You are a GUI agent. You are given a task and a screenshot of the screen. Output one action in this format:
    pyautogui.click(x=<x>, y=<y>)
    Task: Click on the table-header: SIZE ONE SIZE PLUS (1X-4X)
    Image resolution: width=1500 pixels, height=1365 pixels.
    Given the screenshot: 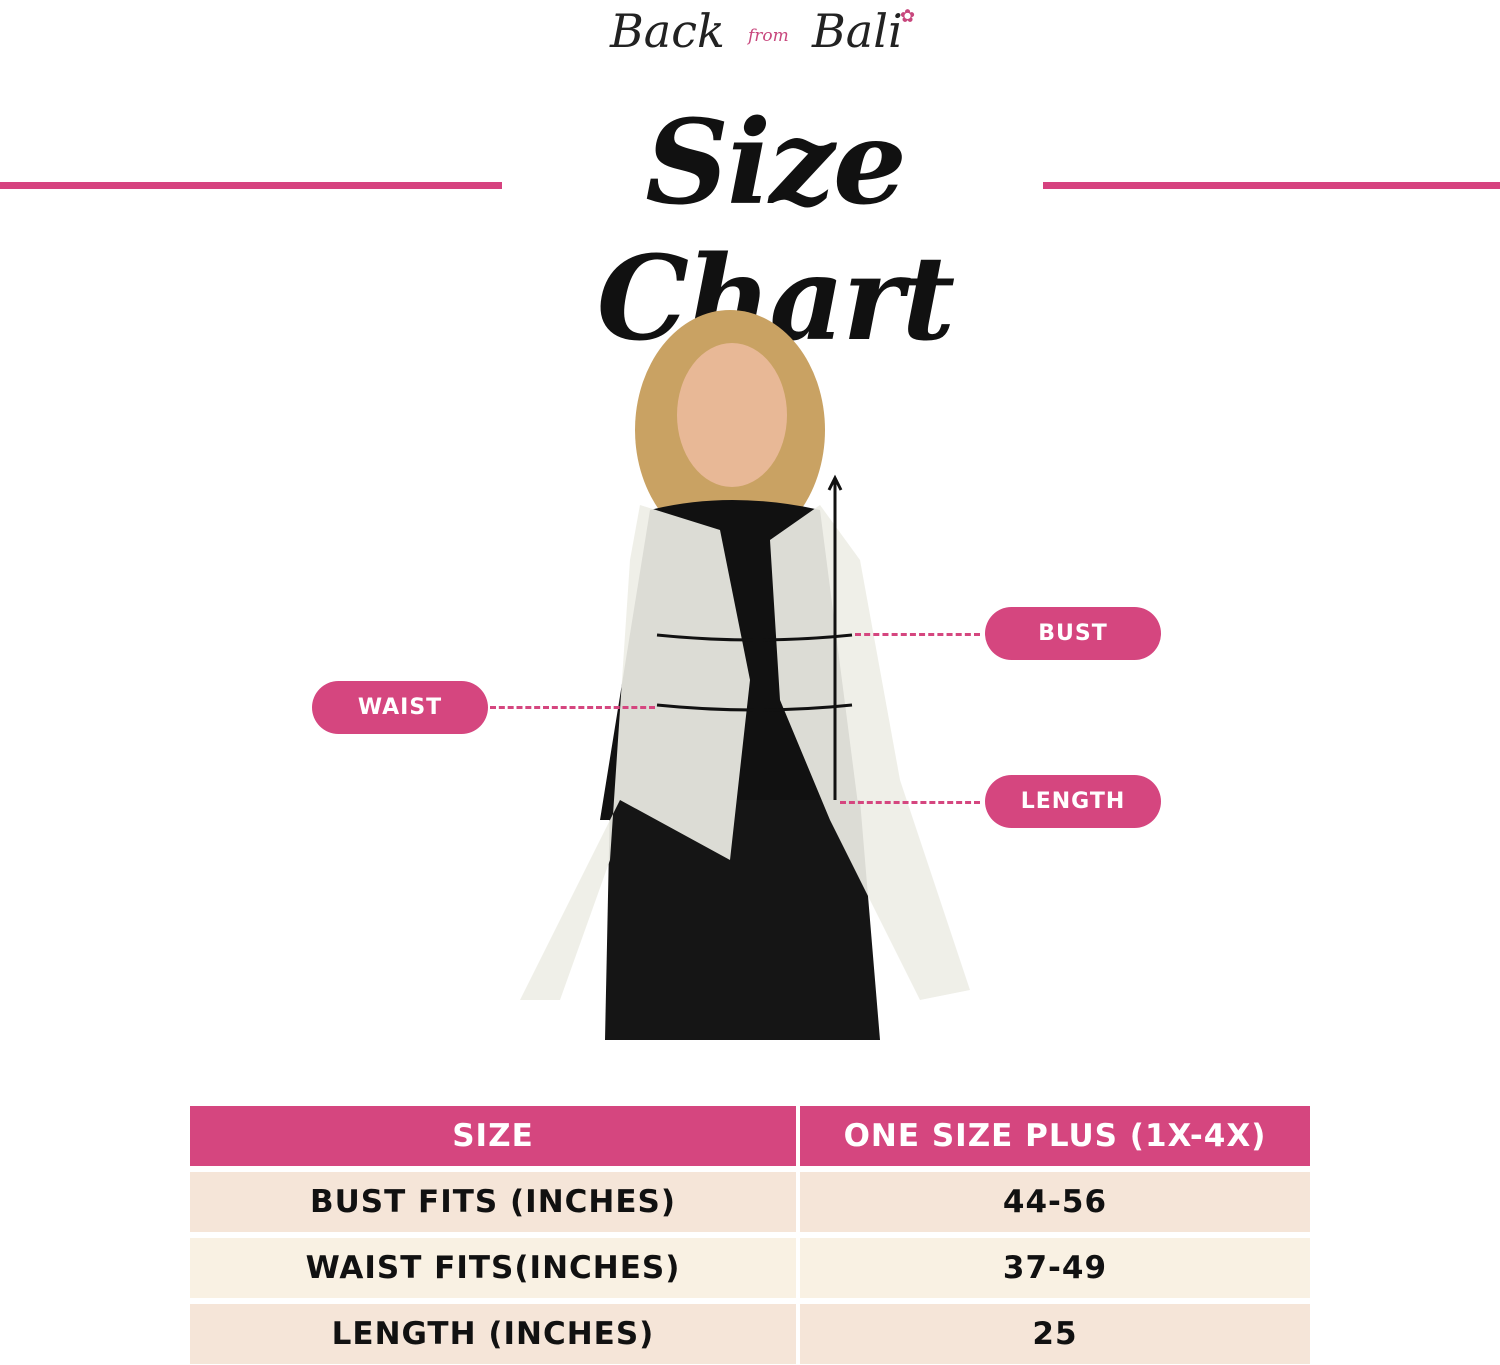 What is the action you would take?
    pyautogui.click(x=750, y=1136)
    